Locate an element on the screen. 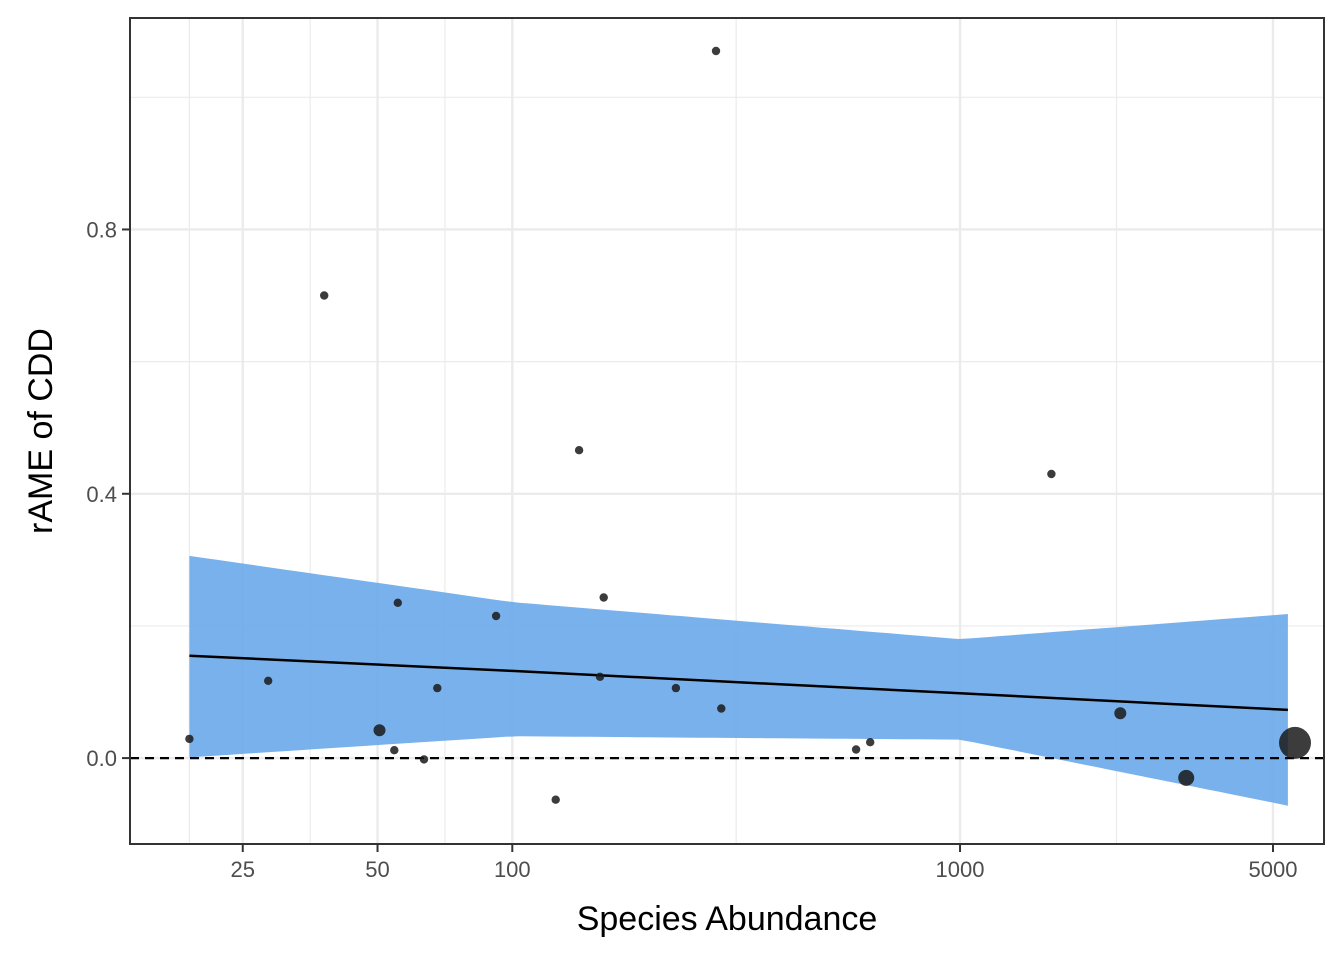 Image resolution: width=1344 pixels, height=960 pixels. x-tick-label: 5000 is located at coordinates (1273, 869).